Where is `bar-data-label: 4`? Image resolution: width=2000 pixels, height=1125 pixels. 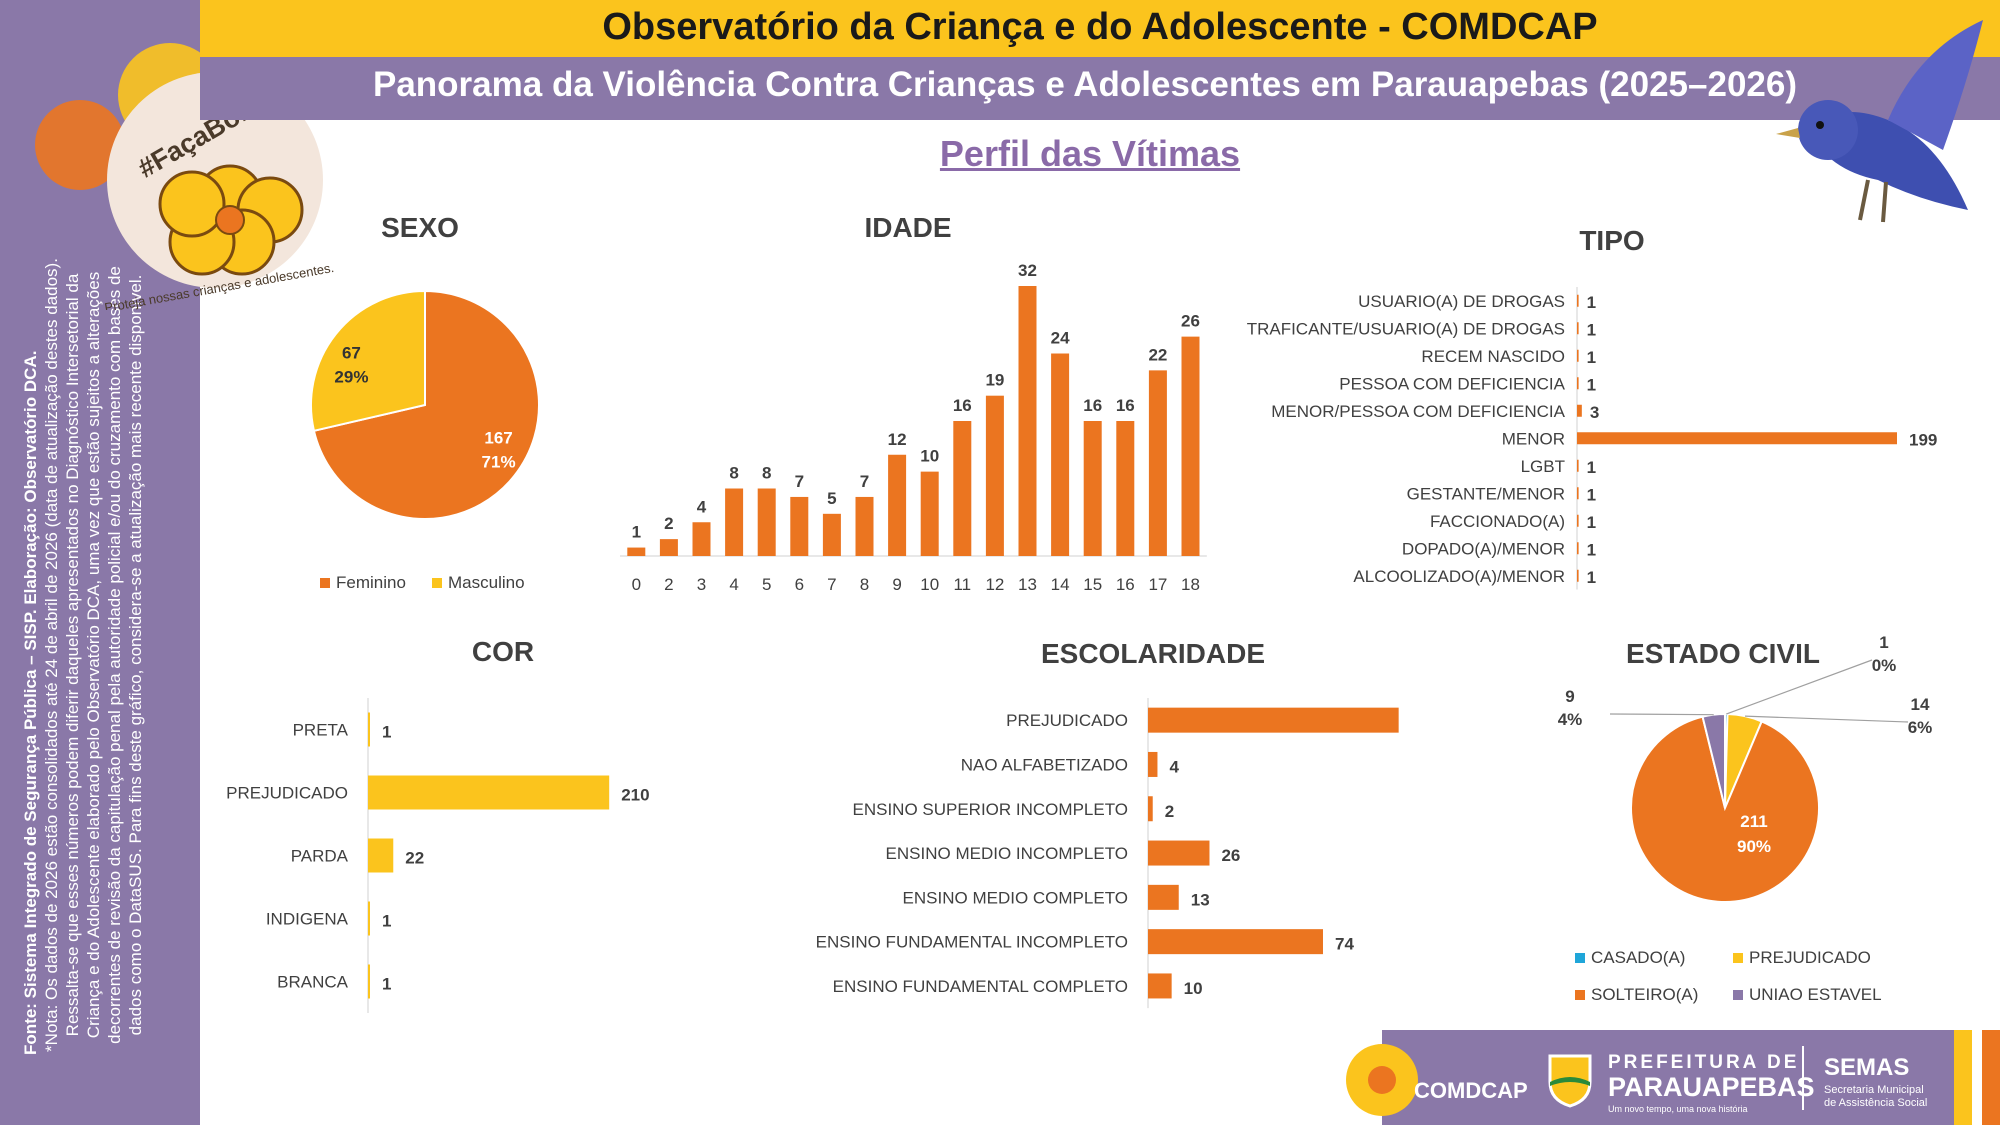
bar-data-label: 4 is located at coordinates (702, 506).